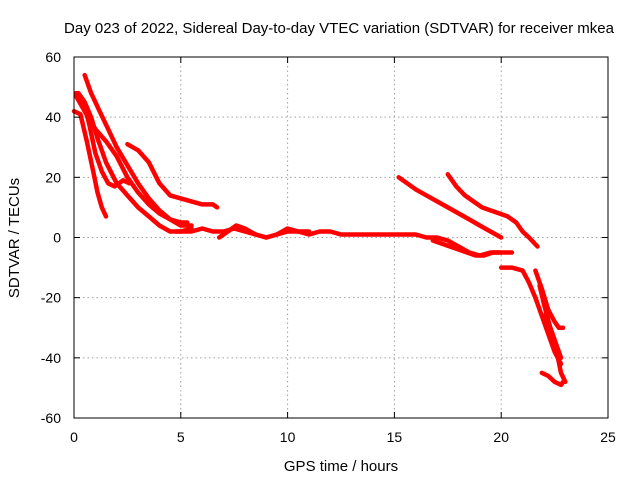  What do you see at coordinates (57, 238) in the screenshot?
I see `y-tick-label: 0` at bounding box center [57, 238].